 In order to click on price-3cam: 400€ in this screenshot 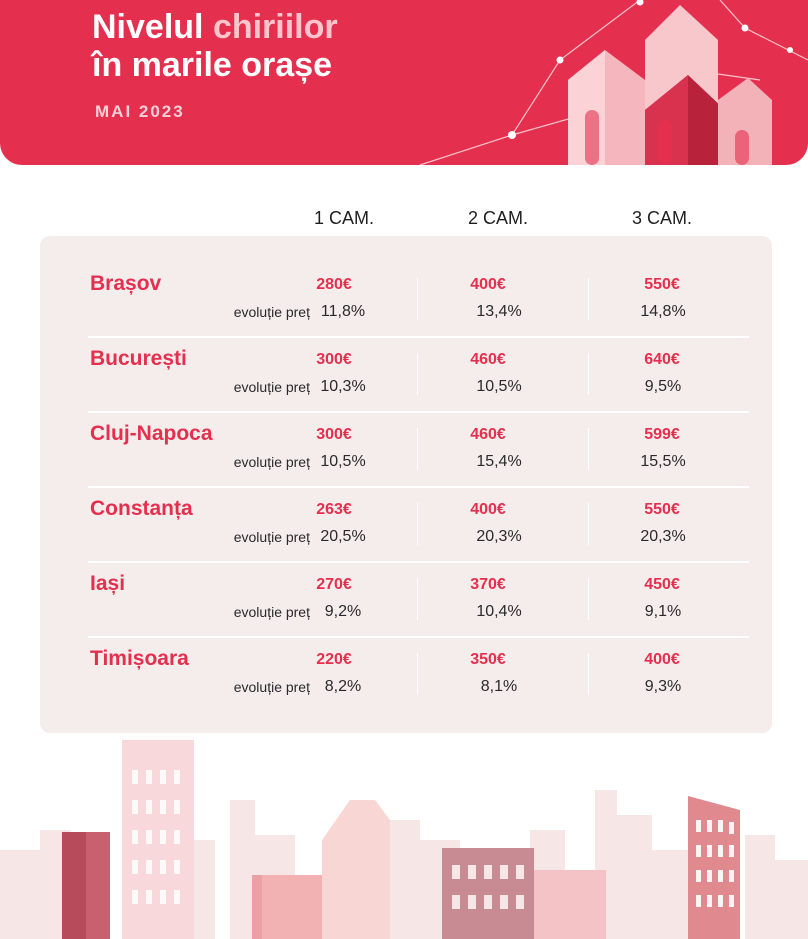, I will do `click(662, 659)`.